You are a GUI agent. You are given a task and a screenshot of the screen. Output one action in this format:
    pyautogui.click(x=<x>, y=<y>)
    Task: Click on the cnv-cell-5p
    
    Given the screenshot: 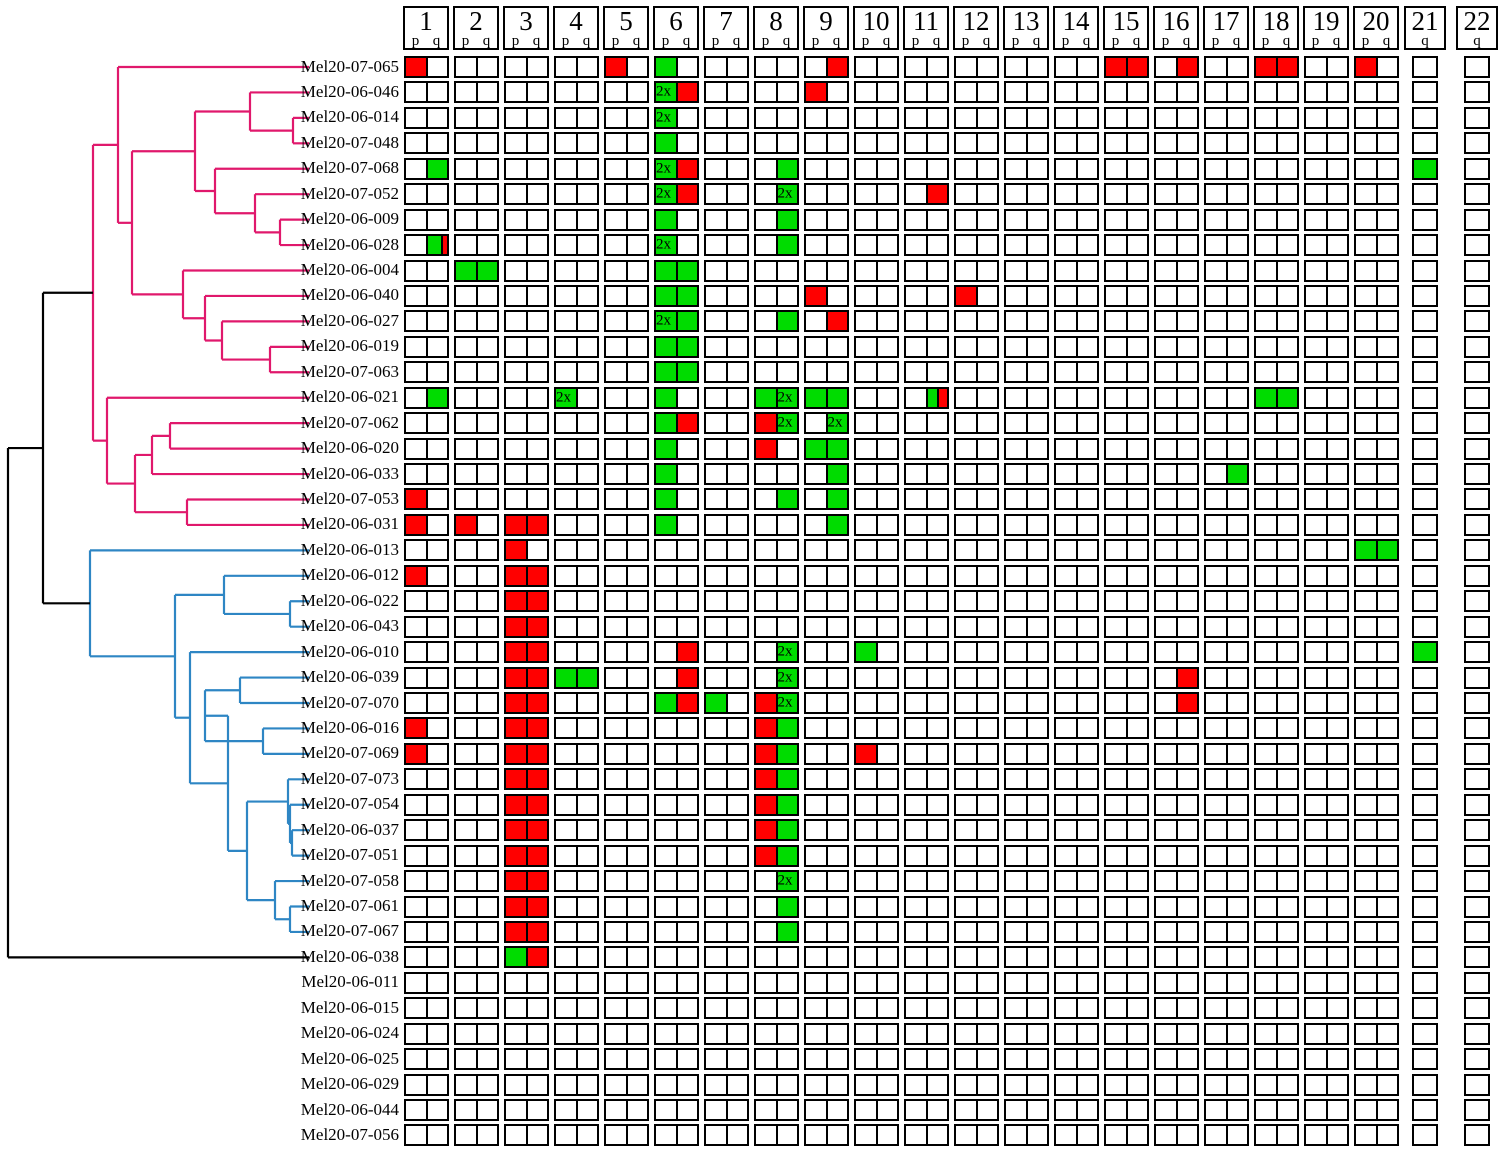 What is the action you would take?
    pyautogui.click(x=616, y=1085)
    